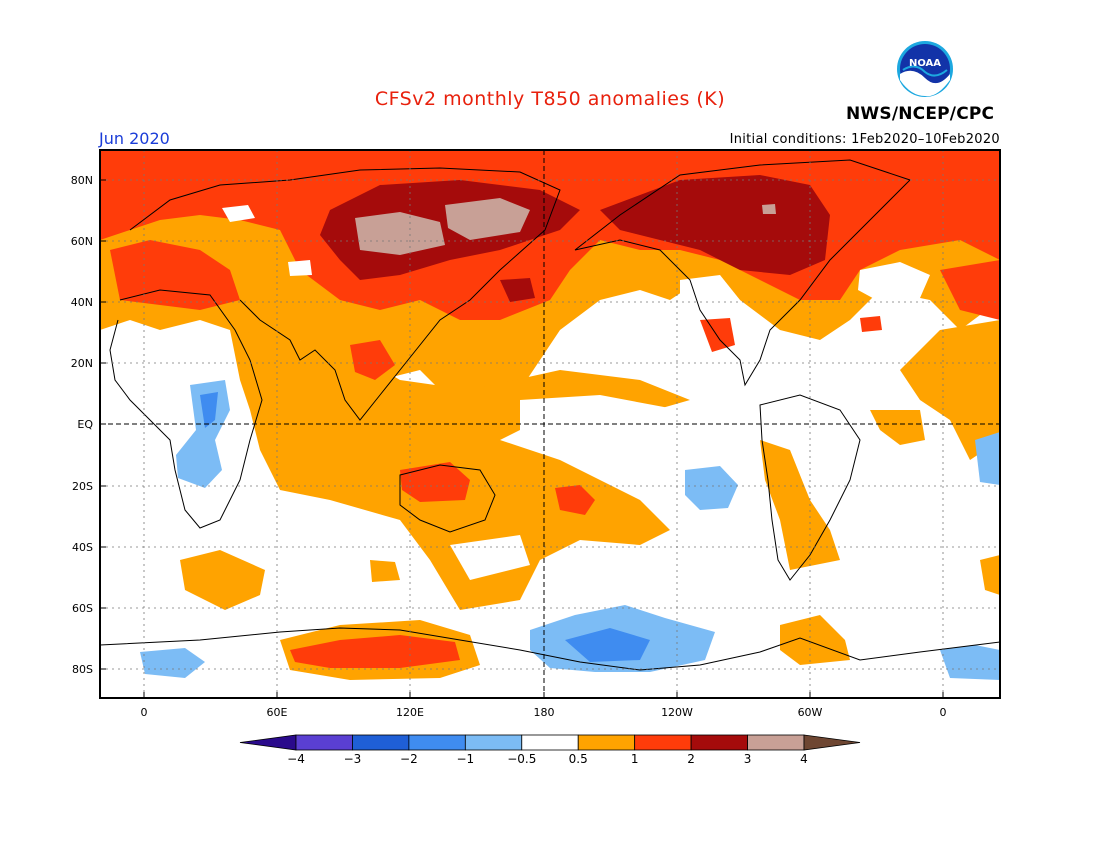 This screenshot has width=1100, height=850. Describe the element at coordinates (465, 759) in the screenshot. I see `colorbar-label: −1` at that location.